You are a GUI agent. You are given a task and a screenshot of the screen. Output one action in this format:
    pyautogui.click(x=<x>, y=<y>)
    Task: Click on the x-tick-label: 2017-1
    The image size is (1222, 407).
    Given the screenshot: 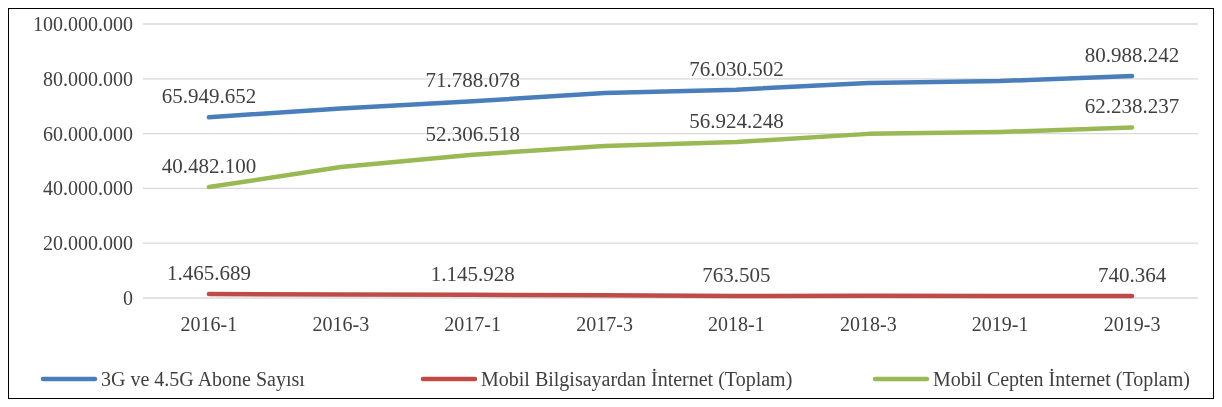 What is the action you would take?
    pyautogui.click(x=473, y=324)
    